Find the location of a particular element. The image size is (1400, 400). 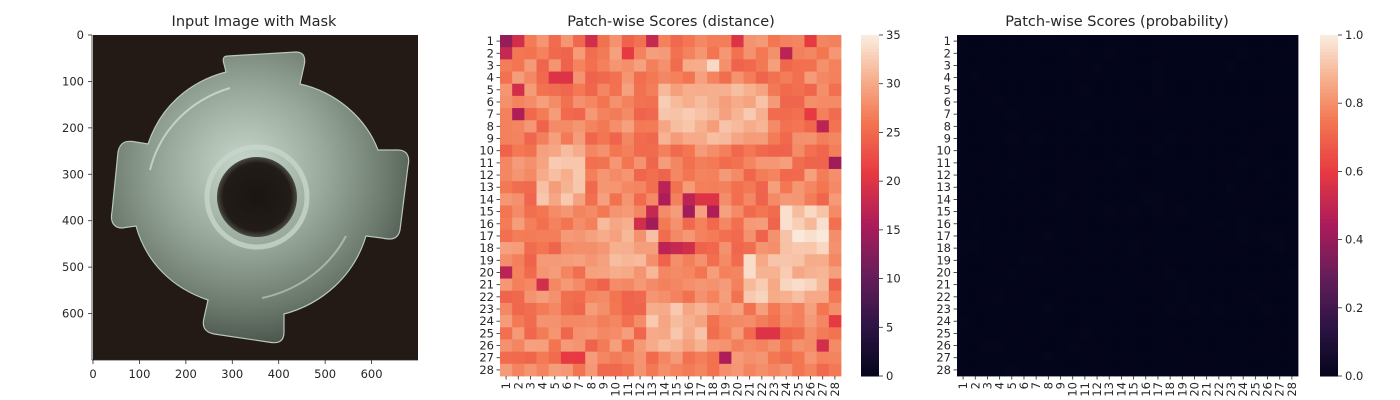

colorbar-tick-label: 25 is located at coordinates (893, 132).